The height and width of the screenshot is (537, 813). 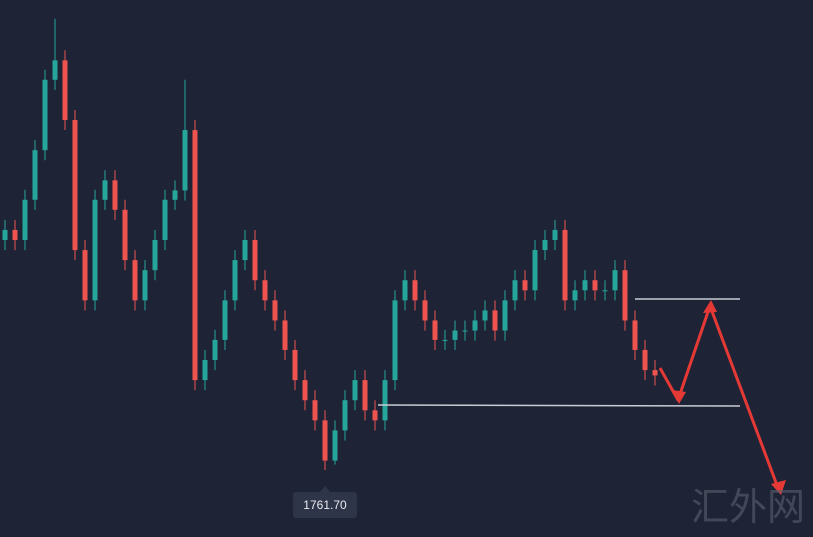 I want to click on label-pointer, so click(x=325, y=488).